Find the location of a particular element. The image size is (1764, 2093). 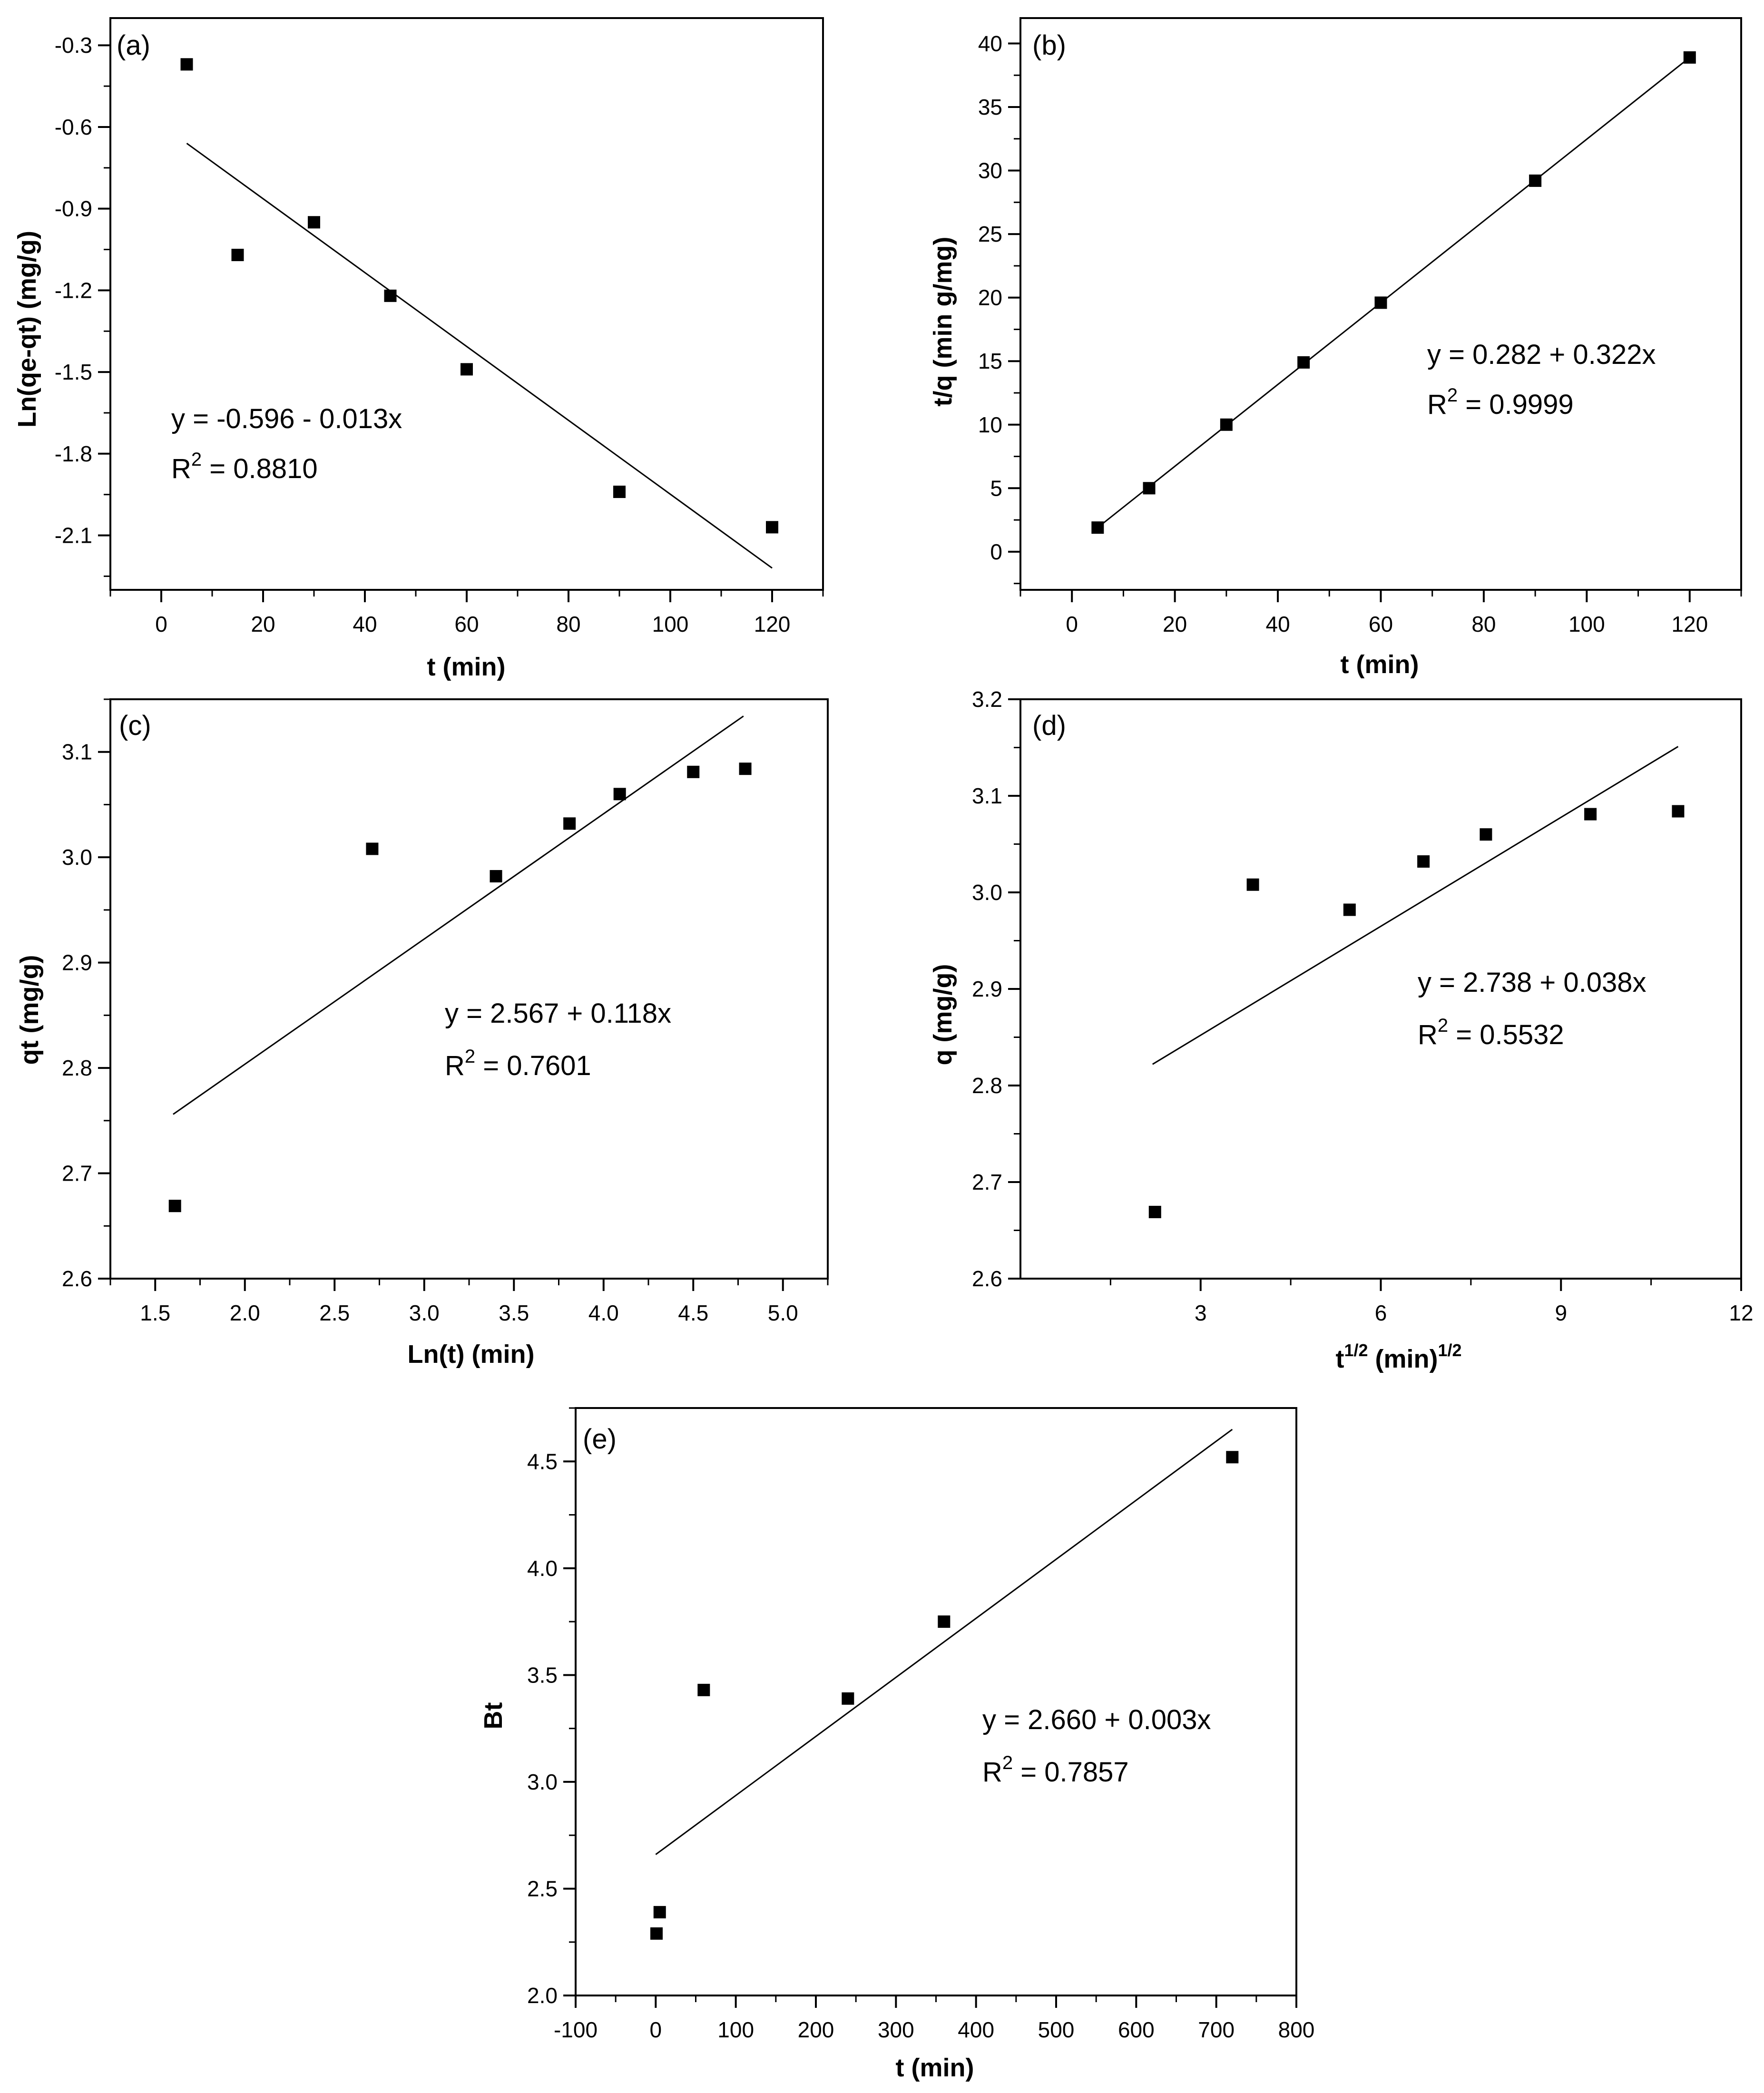

panel-d-equation: y = 2.738 + 0.038x is located at coordinates (1532, 982).